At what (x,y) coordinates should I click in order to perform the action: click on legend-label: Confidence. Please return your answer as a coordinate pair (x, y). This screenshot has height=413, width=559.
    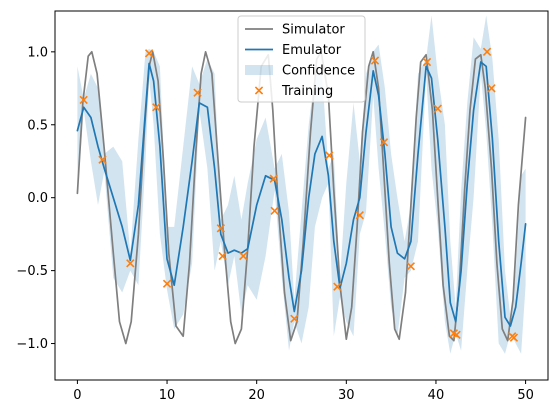
    Looking at the image, I should click on (318, 71).